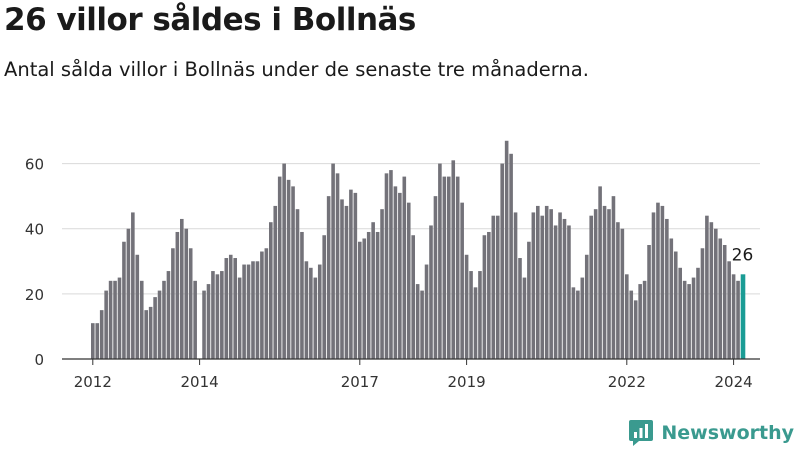 The width and height of the screenshot is (800, 450). I want to click on y-tick-label: 60, so click(34, 165).